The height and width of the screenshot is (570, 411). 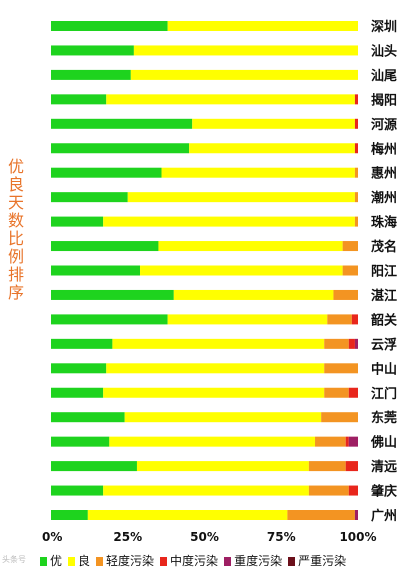 I want to click on y-tick-label: 东莞, so click(x=384, y=418).